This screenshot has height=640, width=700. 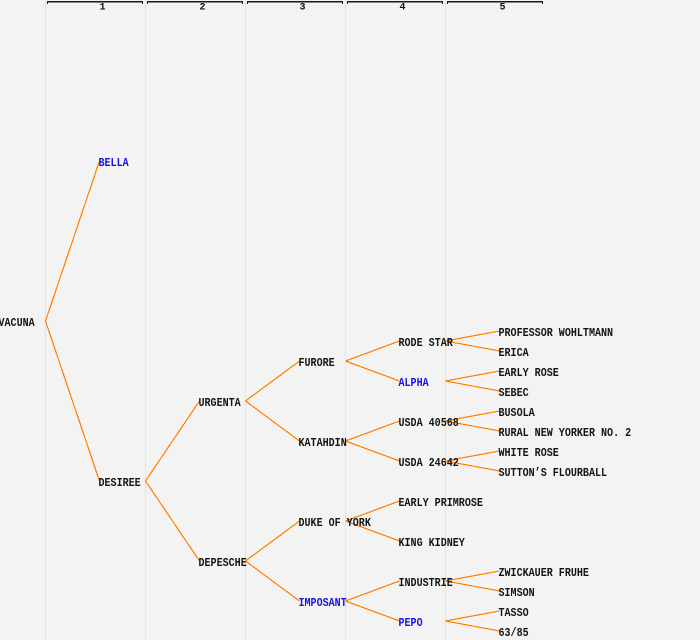 I want to click on svg-text: BELLA, so click(x=114, y=163).